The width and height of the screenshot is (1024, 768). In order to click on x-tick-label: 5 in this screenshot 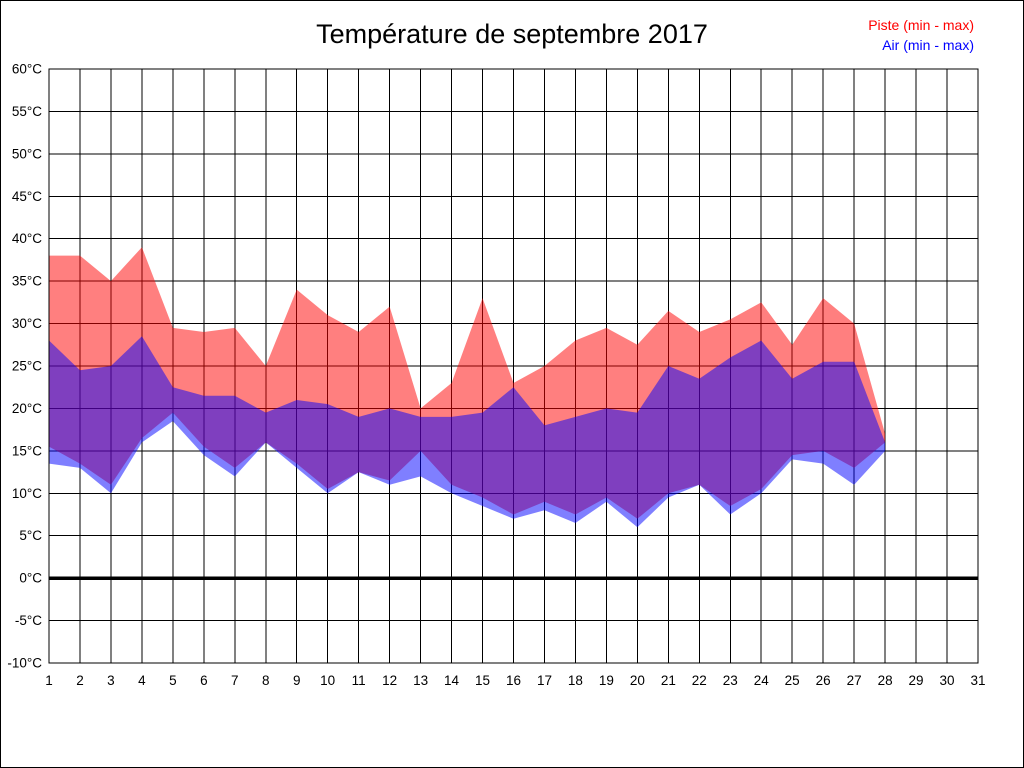, I will do `click(173, 680)`.